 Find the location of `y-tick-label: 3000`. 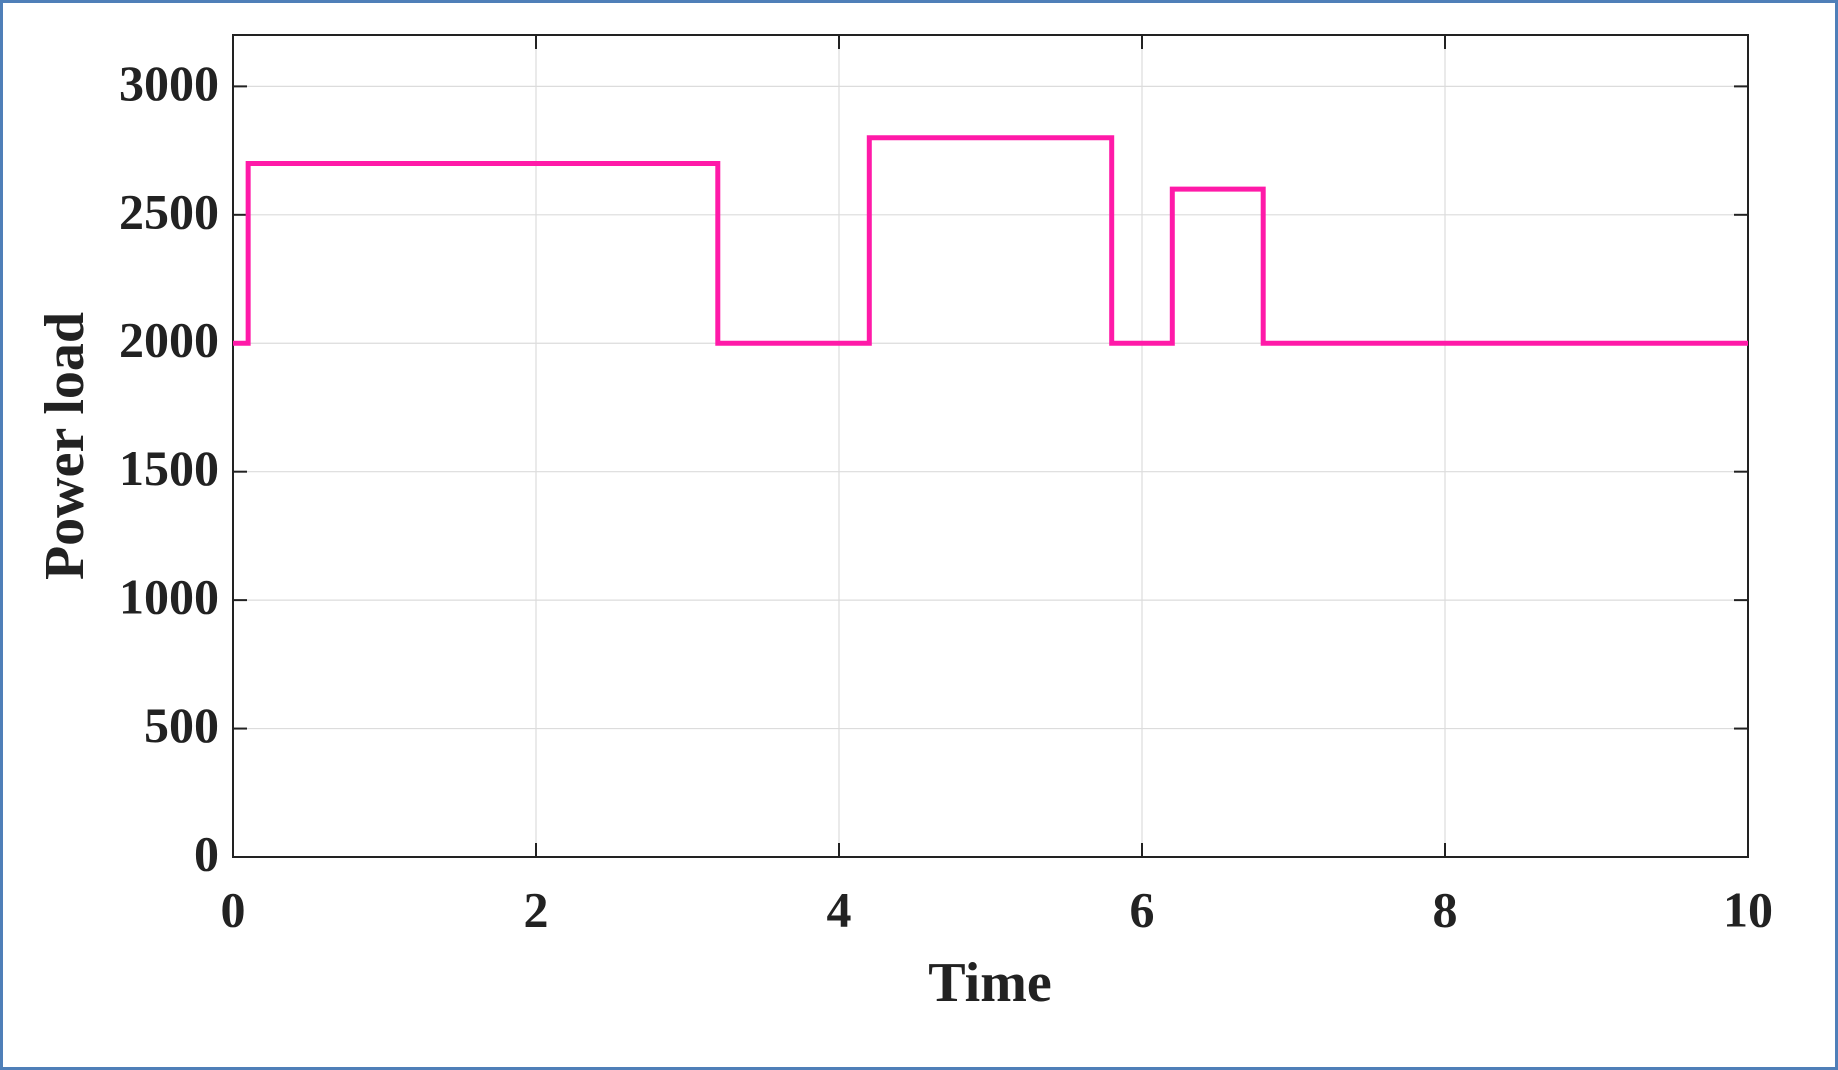

y-tick-label: 3000 is located at coordinates (169, 83).